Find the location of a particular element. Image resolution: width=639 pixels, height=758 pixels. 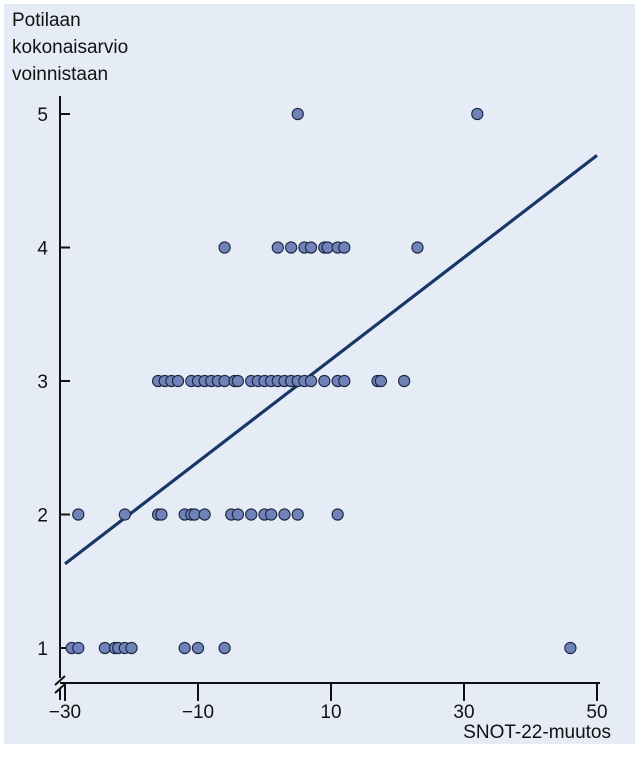

x-tick-label: 30 is located at coordinates (463, 712).